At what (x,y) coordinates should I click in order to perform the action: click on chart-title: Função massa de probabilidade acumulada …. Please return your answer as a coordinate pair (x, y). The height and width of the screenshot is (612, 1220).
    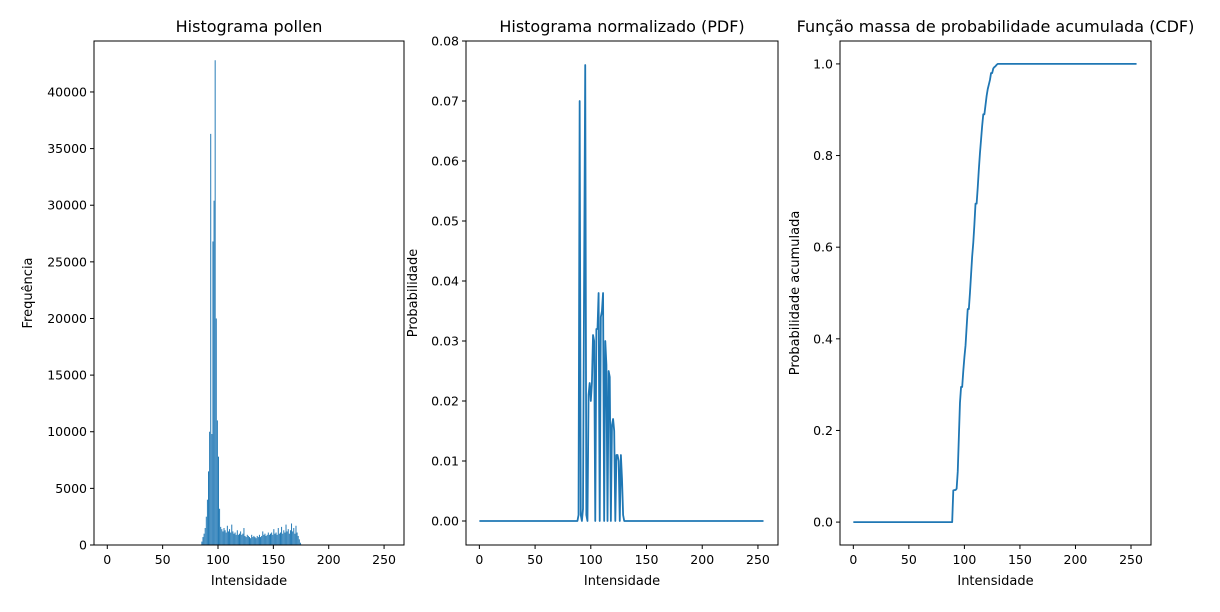
    Looking at the image, I should click on (996, 26).